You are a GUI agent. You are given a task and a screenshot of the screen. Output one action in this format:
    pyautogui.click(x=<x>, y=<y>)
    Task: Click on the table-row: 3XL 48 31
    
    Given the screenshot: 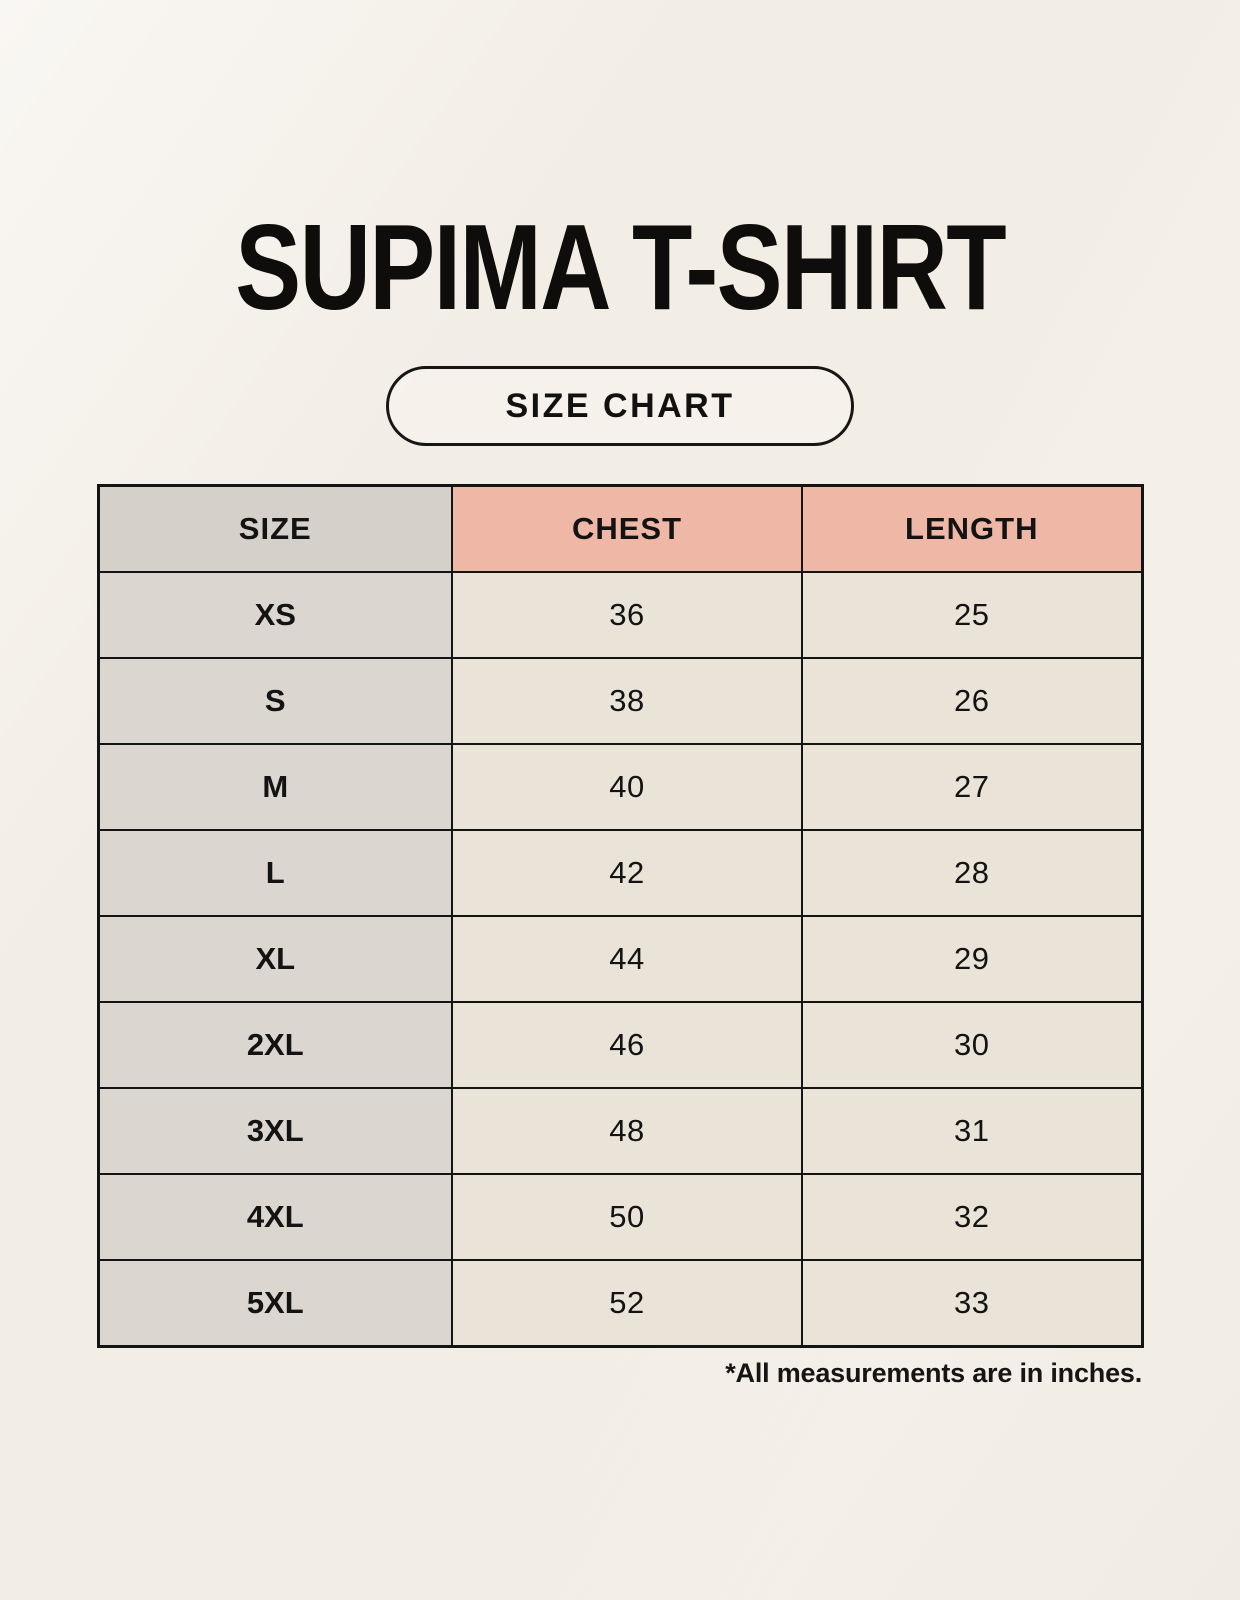 What is the action you would take?
    pyautogui.click(x=620, y=1131)
    